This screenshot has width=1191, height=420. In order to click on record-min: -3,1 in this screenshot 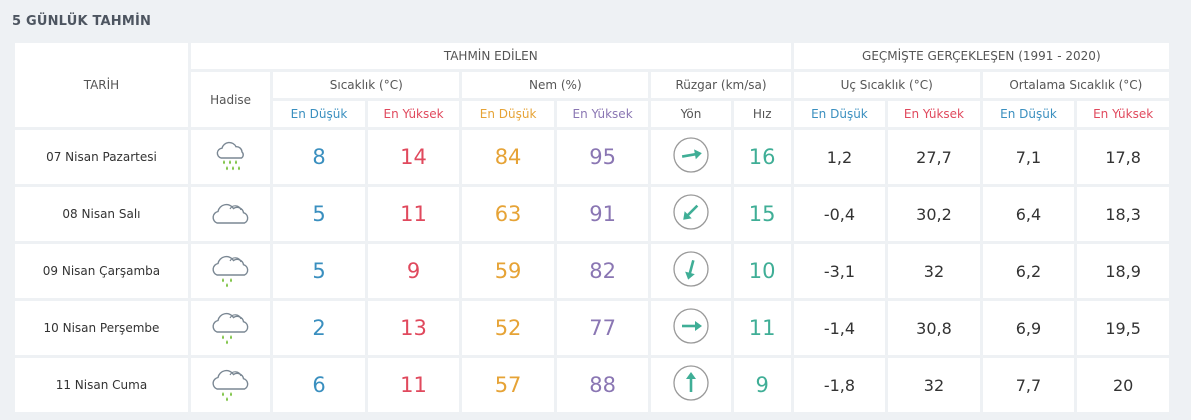, I will do `click(839, 271)`.